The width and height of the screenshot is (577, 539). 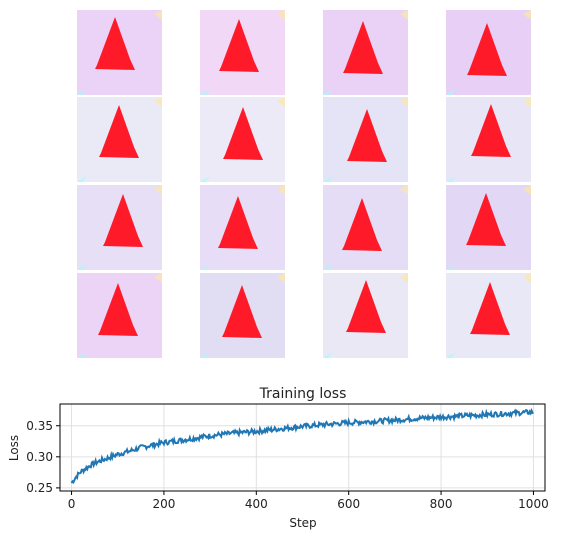 I want to click on y-tick-label: 0.25, so click(x=39, y=488).